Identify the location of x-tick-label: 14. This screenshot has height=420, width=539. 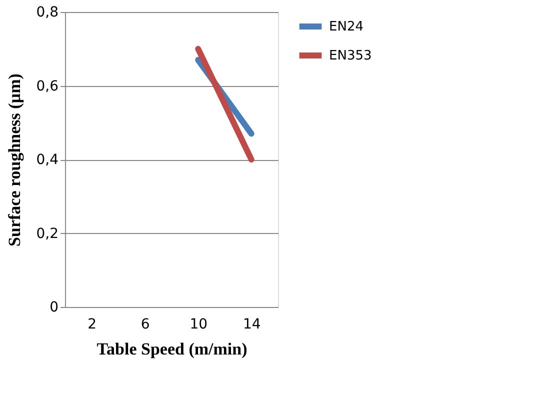
(251, 324).